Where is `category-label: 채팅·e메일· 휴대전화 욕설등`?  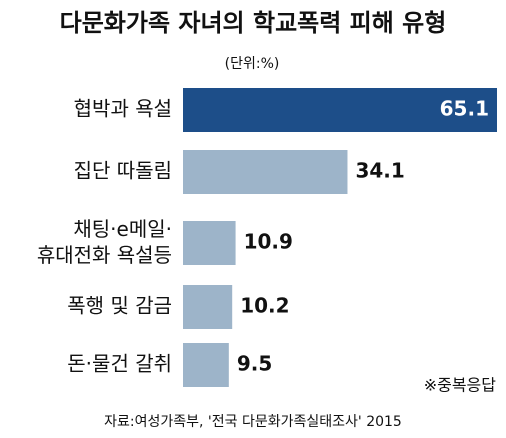
category-label: 채팅·e메일· 휴대전화 욕설등 is located at coordinates (104, 242).